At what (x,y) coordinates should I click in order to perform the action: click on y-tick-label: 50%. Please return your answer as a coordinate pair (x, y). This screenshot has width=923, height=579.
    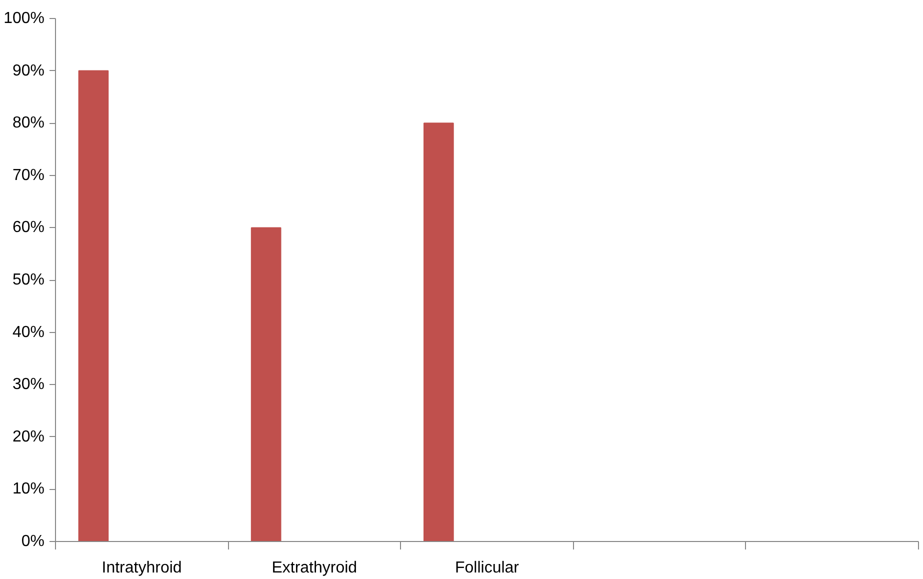
    Looking at the image, I should click on (28, 280).